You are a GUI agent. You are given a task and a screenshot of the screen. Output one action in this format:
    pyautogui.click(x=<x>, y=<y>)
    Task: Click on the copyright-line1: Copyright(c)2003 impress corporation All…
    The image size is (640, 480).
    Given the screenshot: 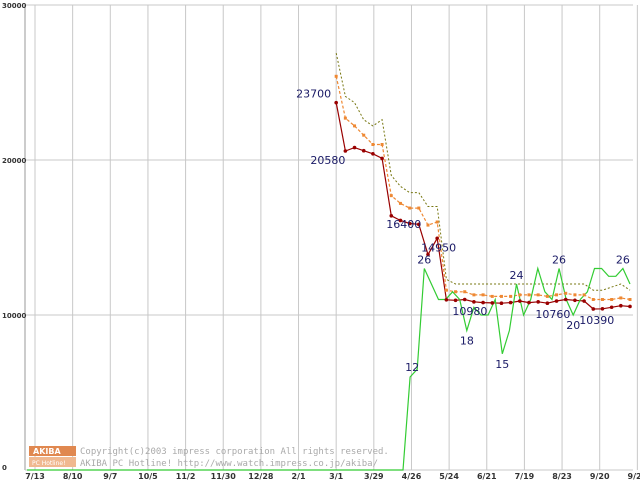 What is the action you would take?
    pyautogui.click(x=234, y=452)
    